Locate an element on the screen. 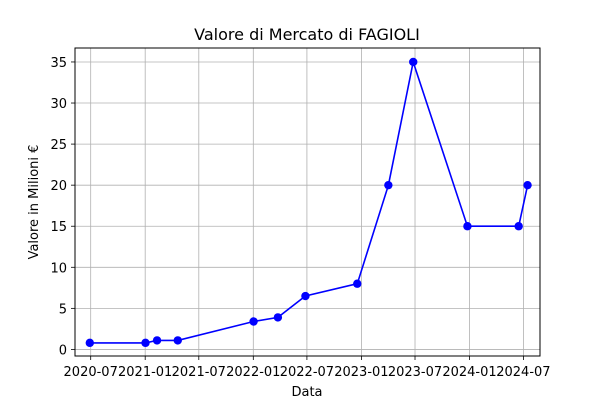  x-tick-label: 2024-01 is located at coordinates (469, 372).